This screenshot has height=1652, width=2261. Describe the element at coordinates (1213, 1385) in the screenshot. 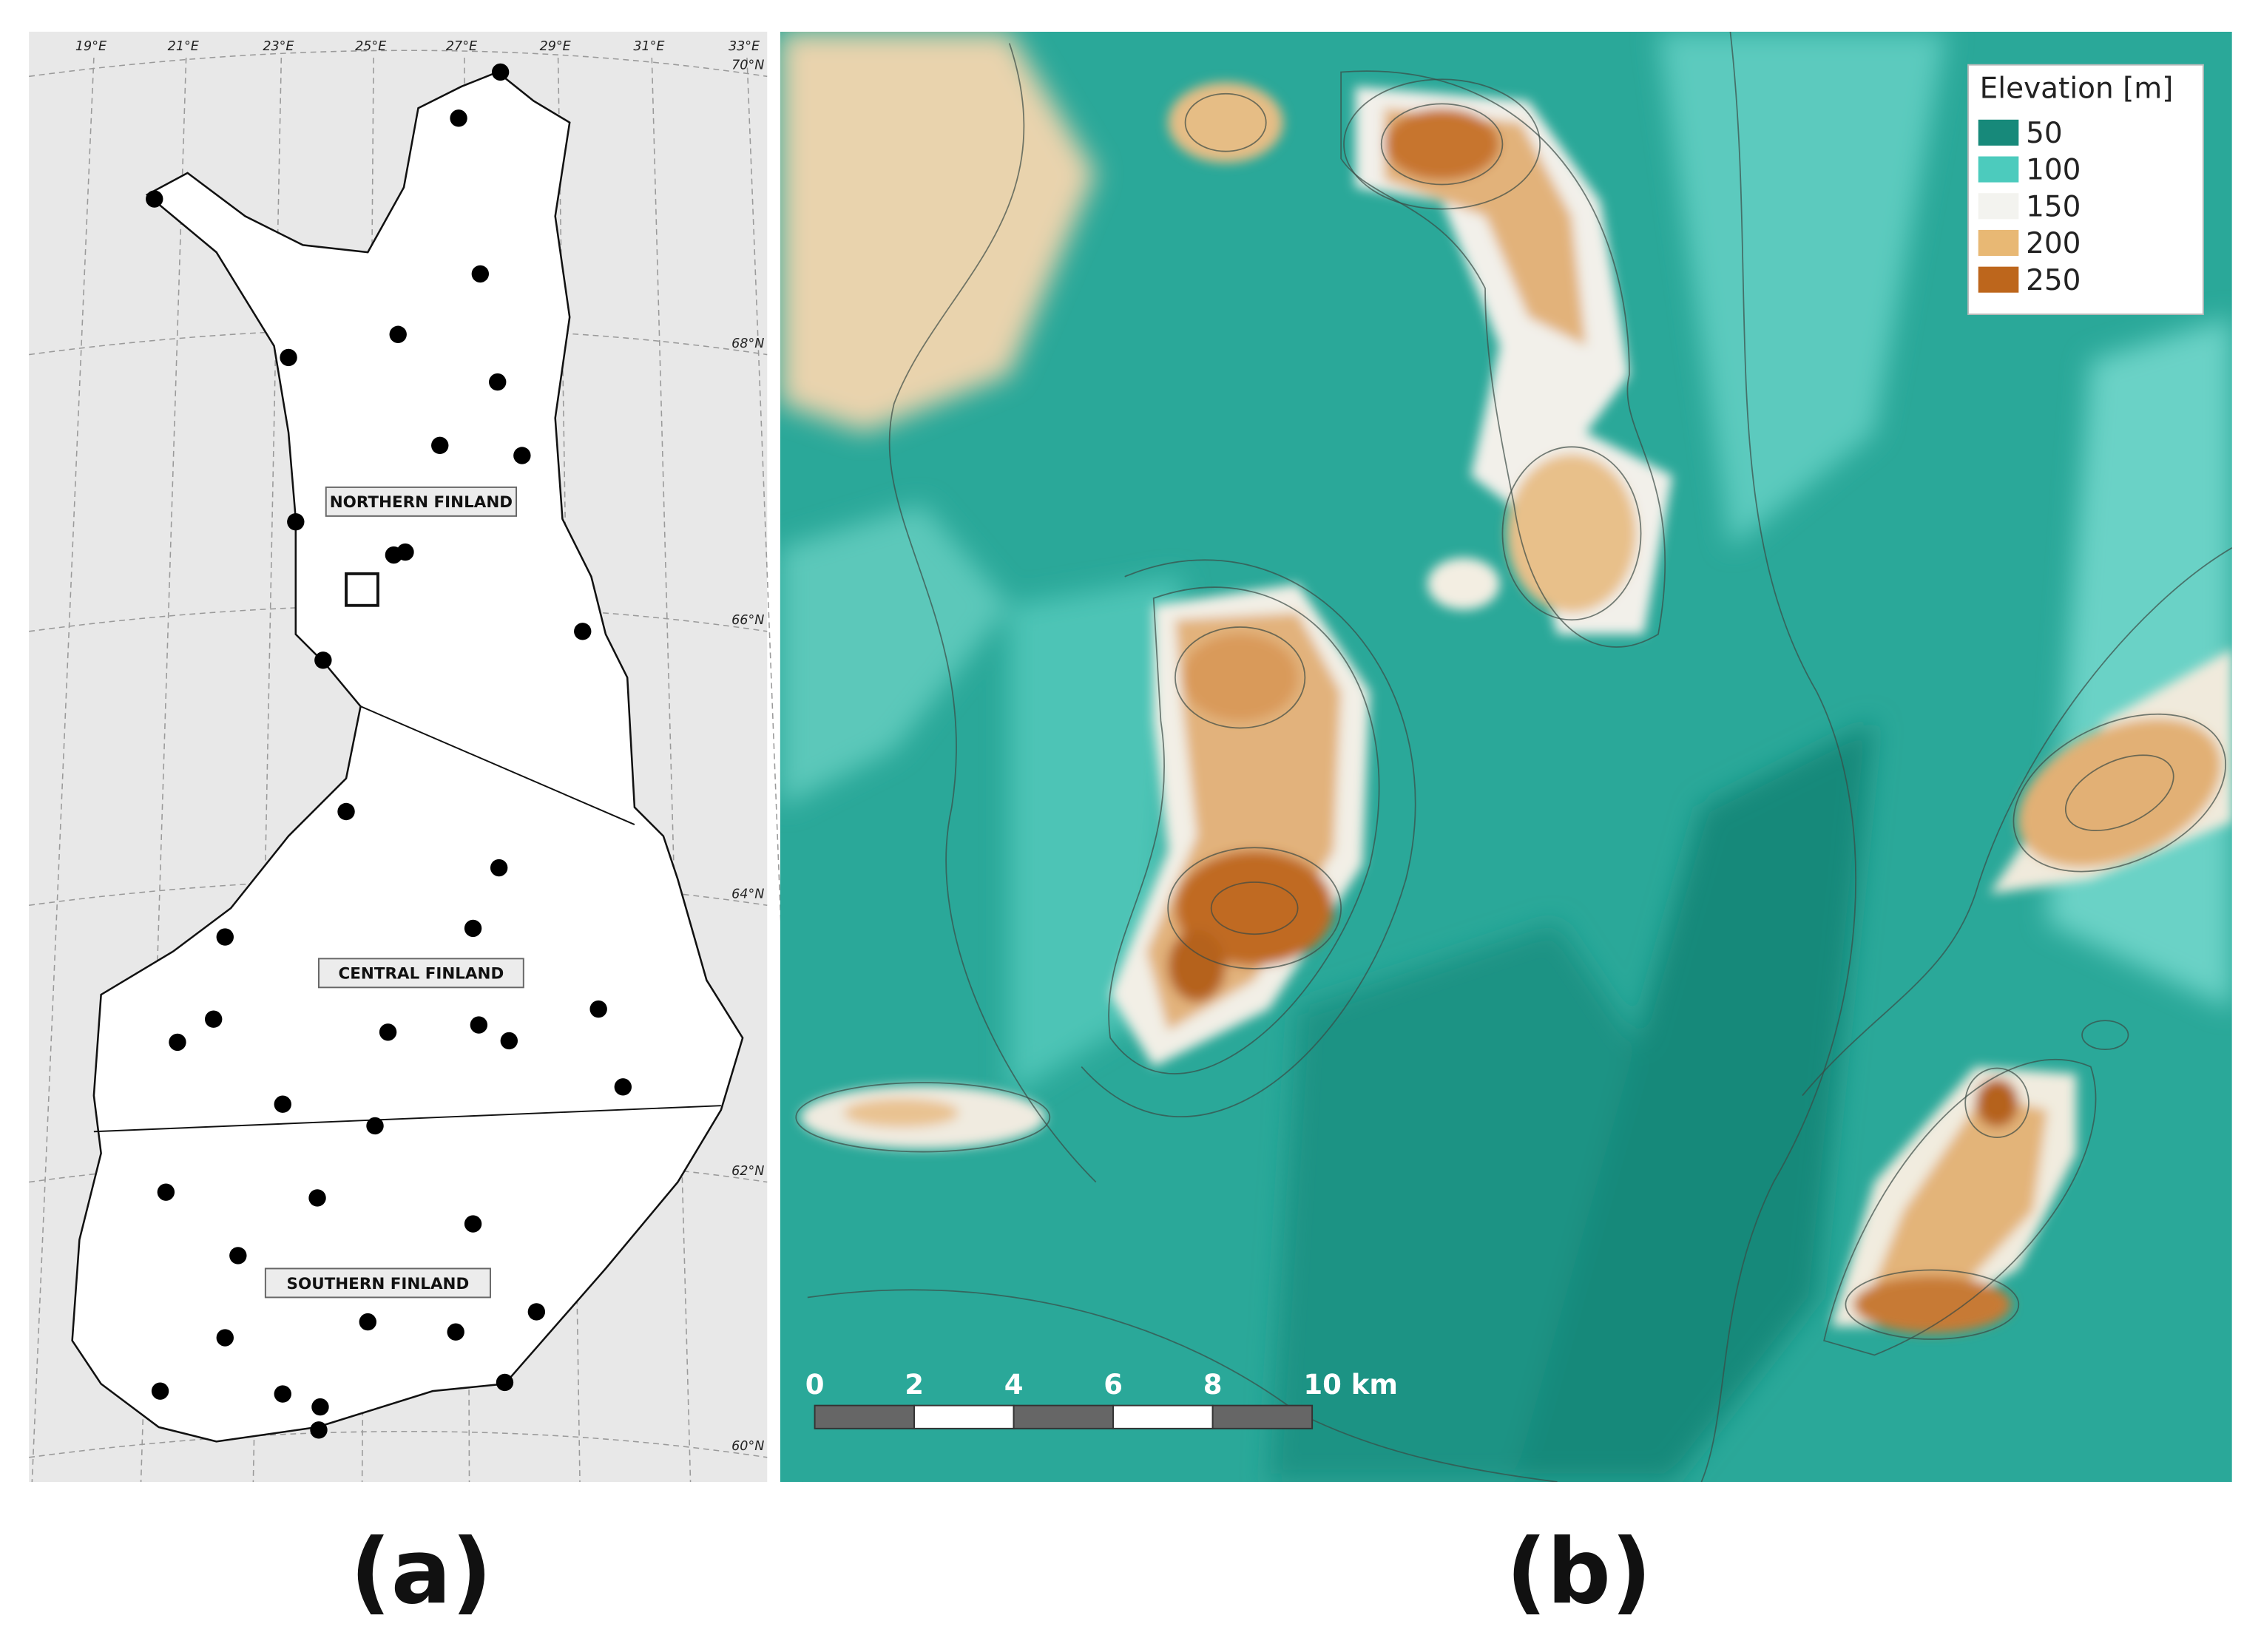

I see `scale-label: 8` at that location.